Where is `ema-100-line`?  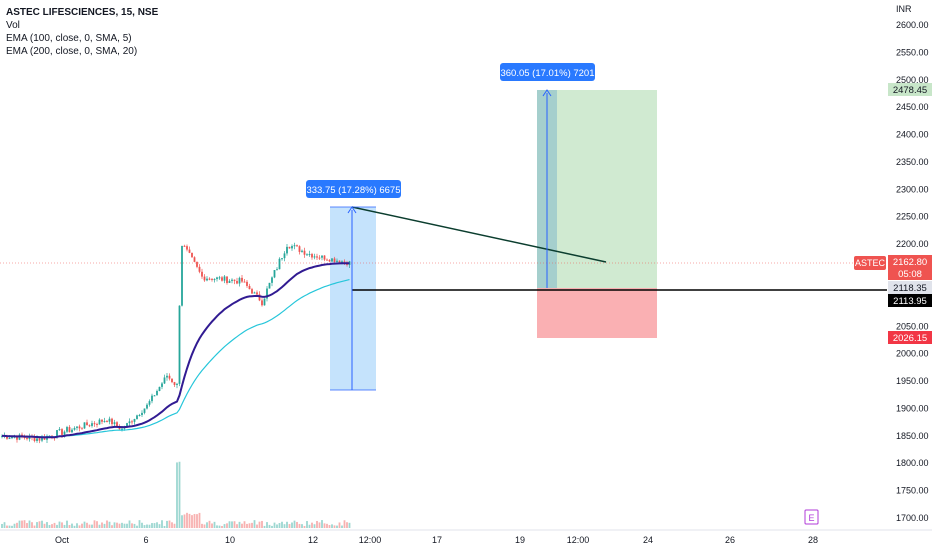 ema-100-line is located at coordinates (176, 350).